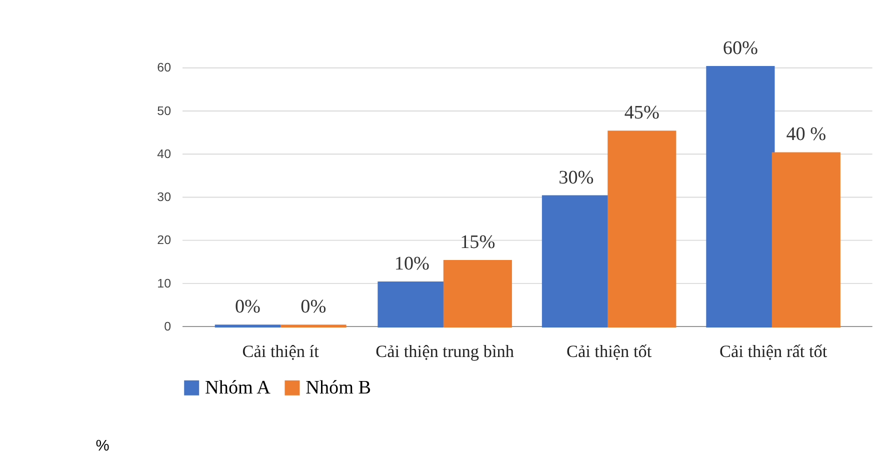  Describe the element at coordinates (168, 326) in the screenshot. I see `y-tick-label: 0` at that location.